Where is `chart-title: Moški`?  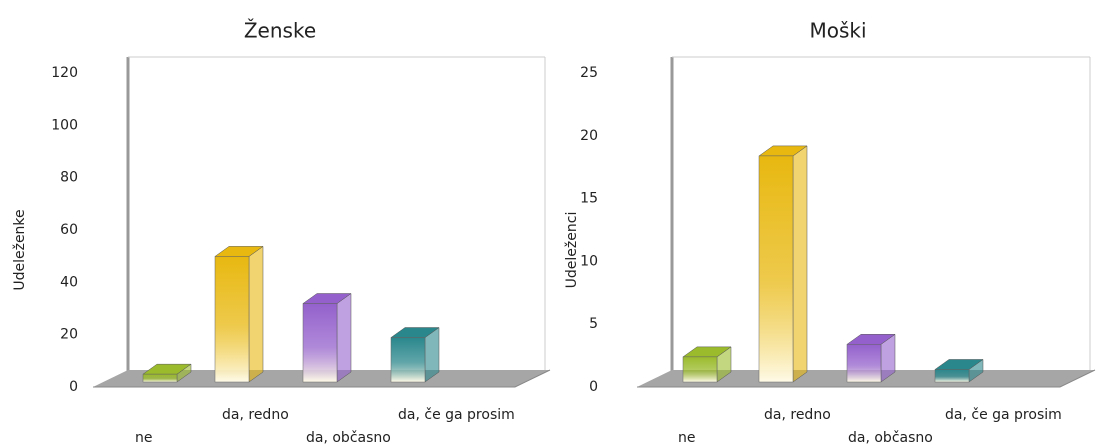 chart-title: Moški is located at coordinates (837, 31).